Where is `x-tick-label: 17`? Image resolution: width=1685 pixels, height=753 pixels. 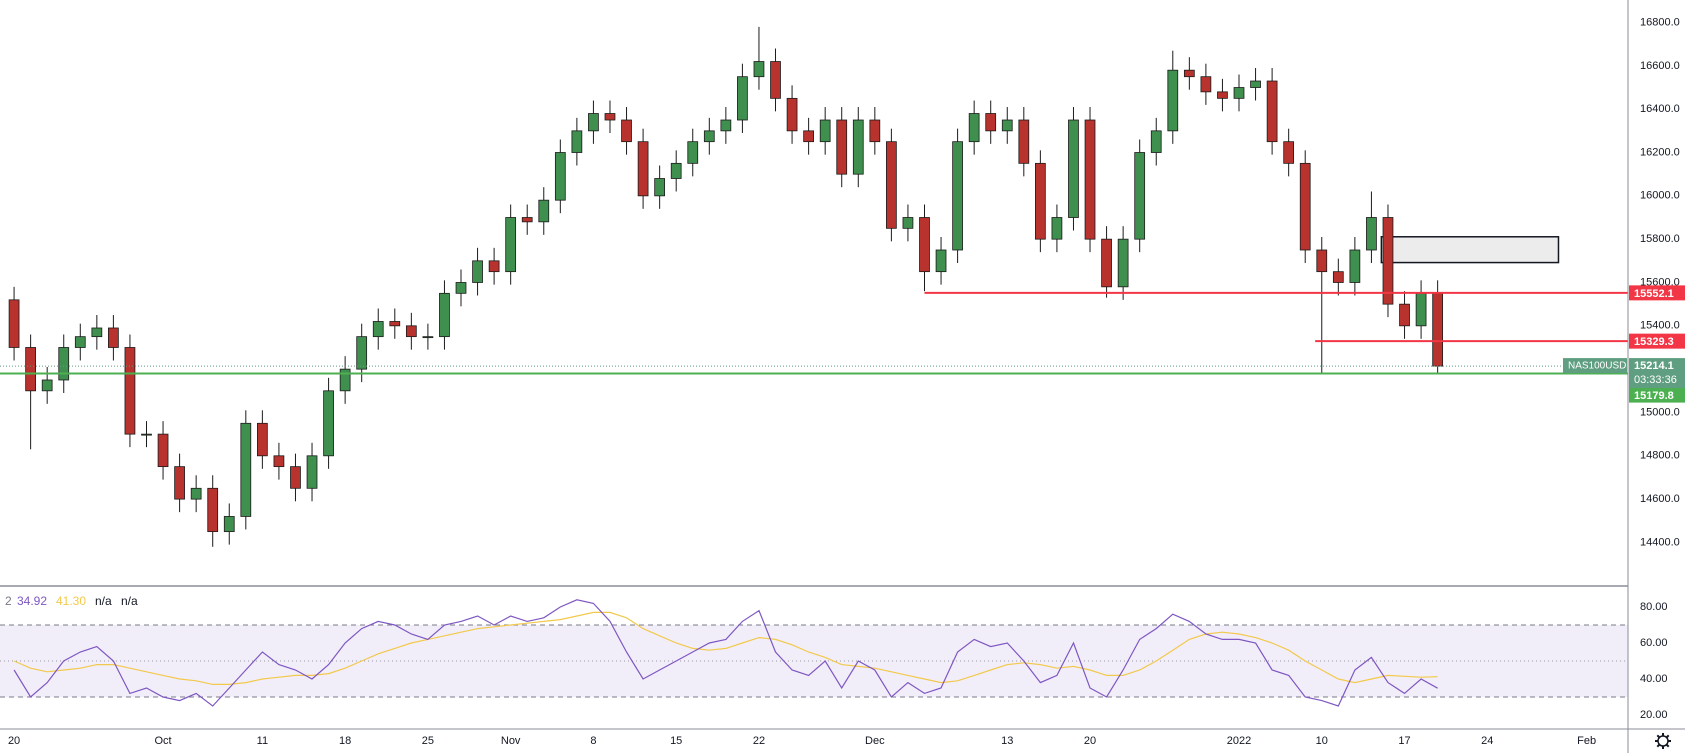
x-tick-label: 17 is located at coordinates (1404, 741).